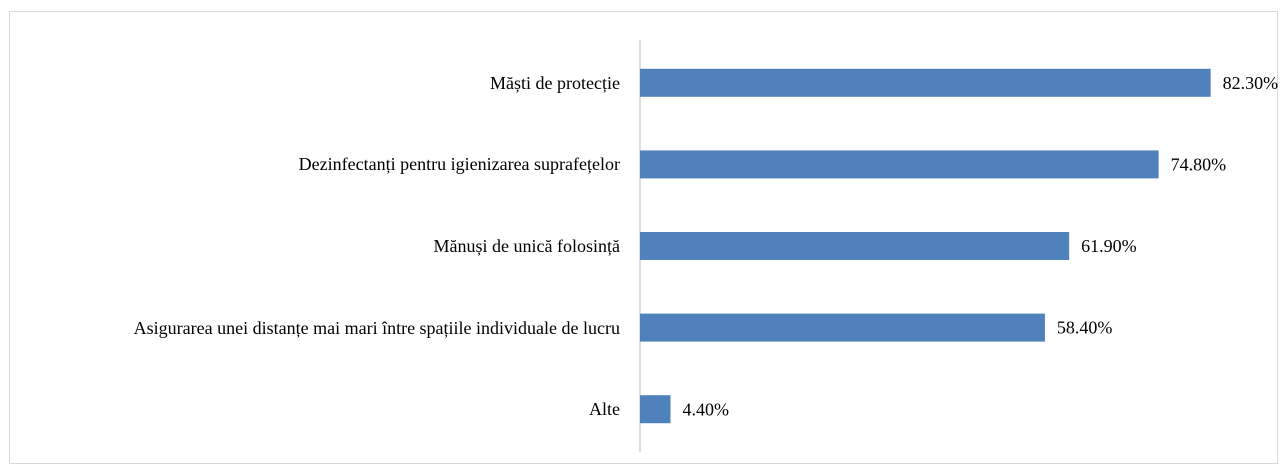 This screenshot has height=470, width=1284. I want to click on category-label: Măști de protecție, so click(555, 82).